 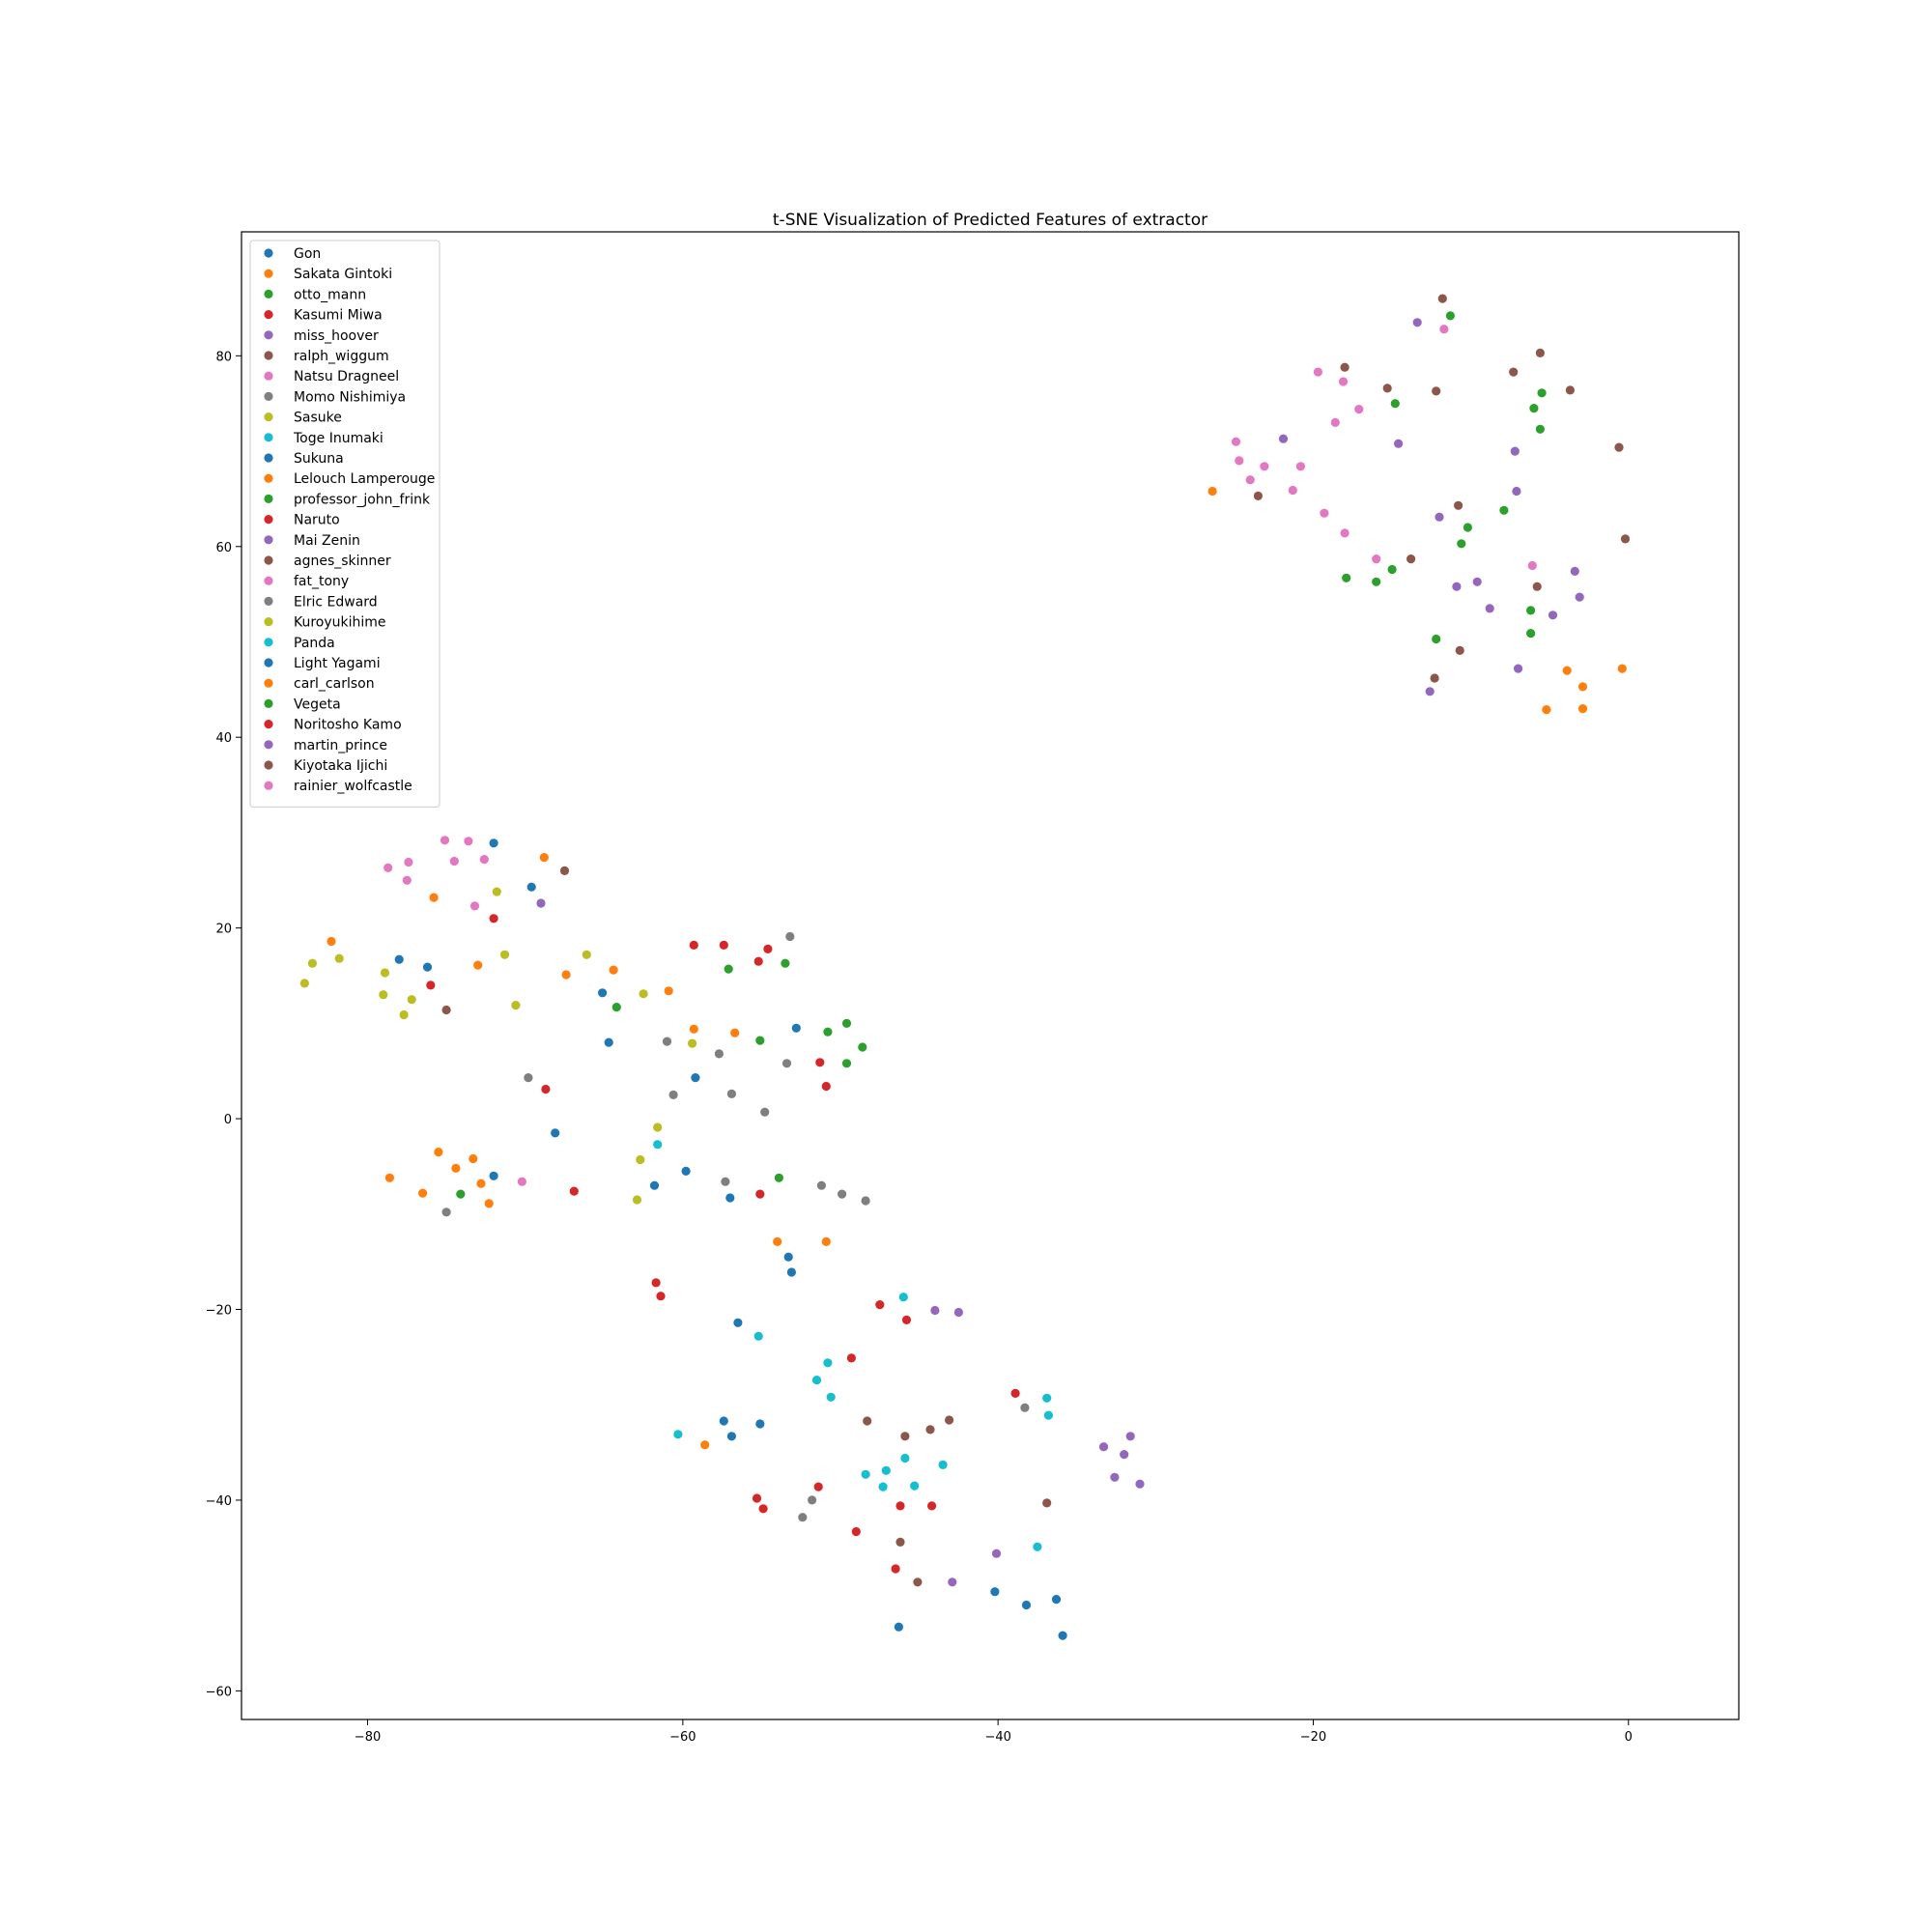 What do you see at coordinates (336, 602) in the screenshot?
I see `legend-label: Elric Edward` at bounding box center [336, 602].